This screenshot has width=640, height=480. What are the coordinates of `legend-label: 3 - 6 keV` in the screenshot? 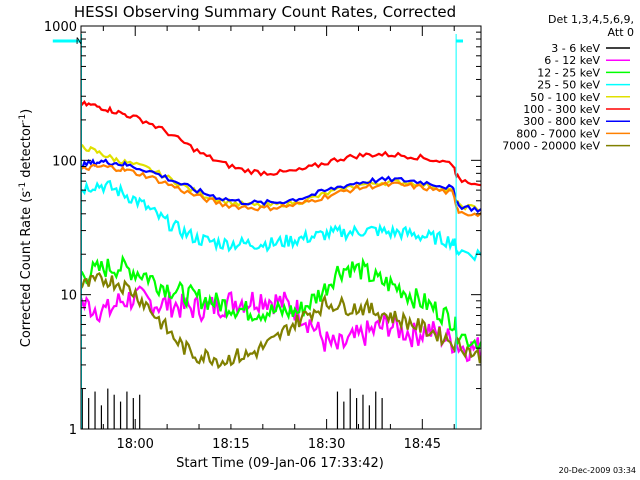 It's located at (575, 48).